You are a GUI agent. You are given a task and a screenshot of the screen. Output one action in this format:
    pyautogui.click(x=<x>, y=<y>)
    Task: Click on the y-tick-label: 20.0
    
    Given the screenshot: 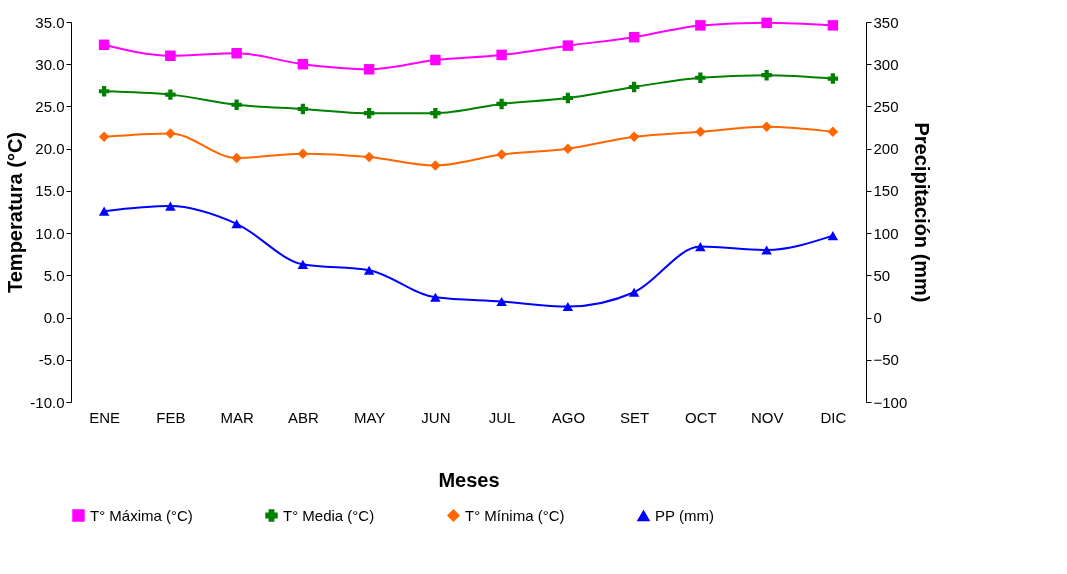 What is the action you would take?
    pyautogui.click(x=50, y=149)
    